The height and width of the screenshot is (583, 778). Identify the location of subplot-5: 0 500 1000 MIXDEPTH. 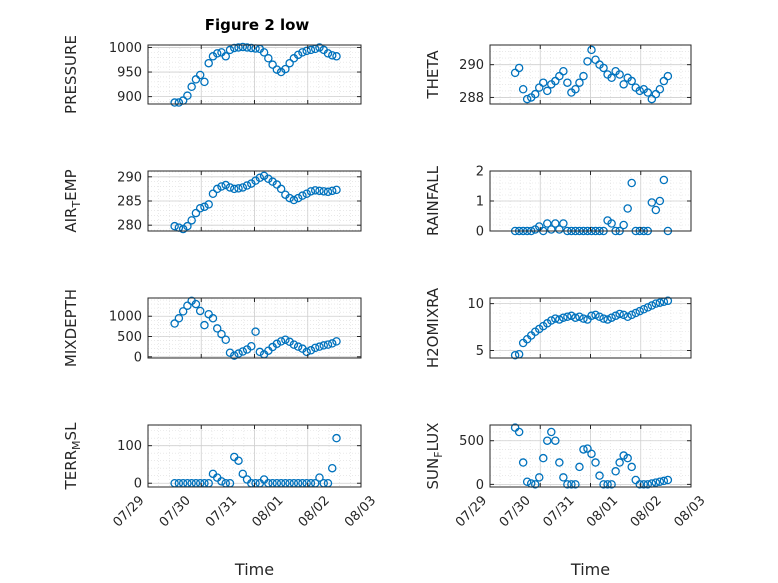
(212, 328).